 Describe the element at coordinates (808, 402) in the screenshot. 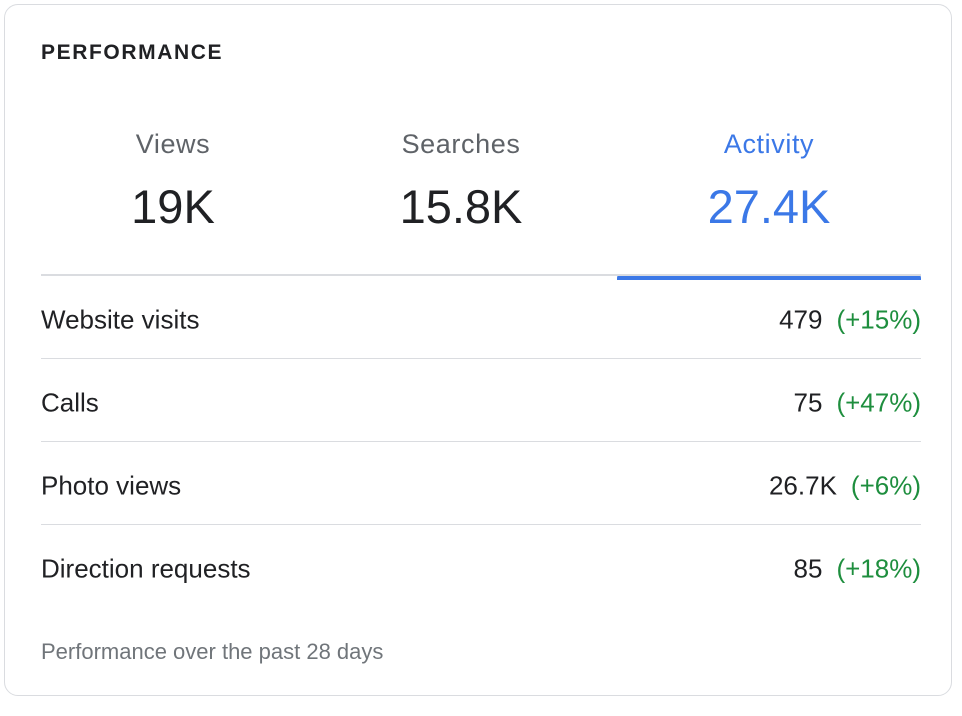

I see `metric-value: 75` at that location.